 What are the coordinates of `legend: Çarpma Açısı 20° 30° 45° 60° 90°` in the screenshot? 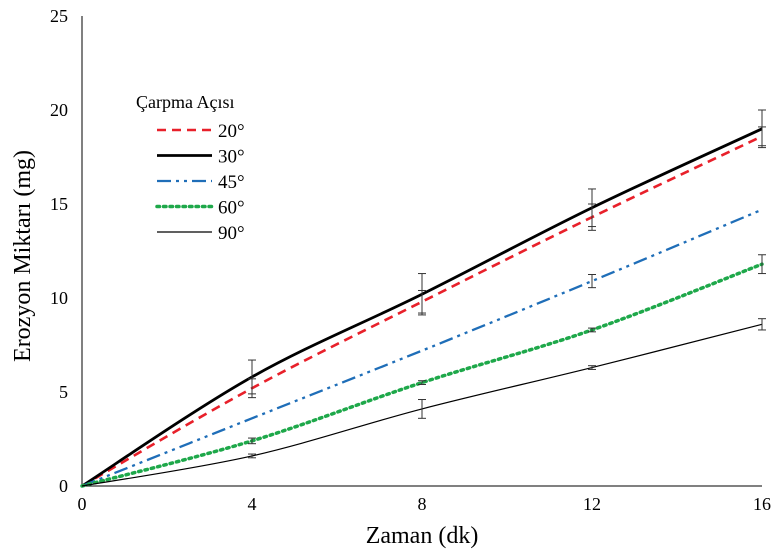 It's located at (190, 168).